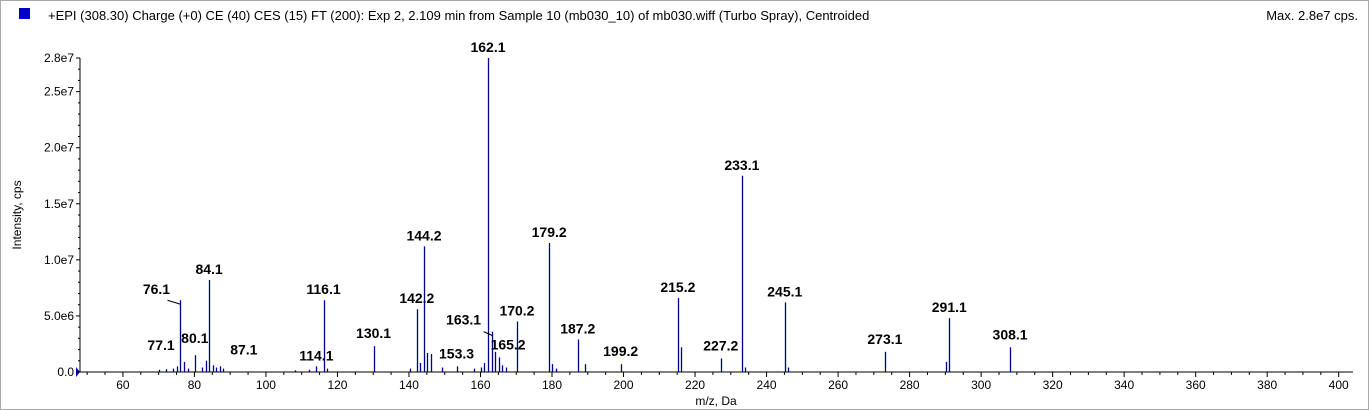 The image size is (1369, 410). I want to click on peak-label: 170.2, so click(516, 311).